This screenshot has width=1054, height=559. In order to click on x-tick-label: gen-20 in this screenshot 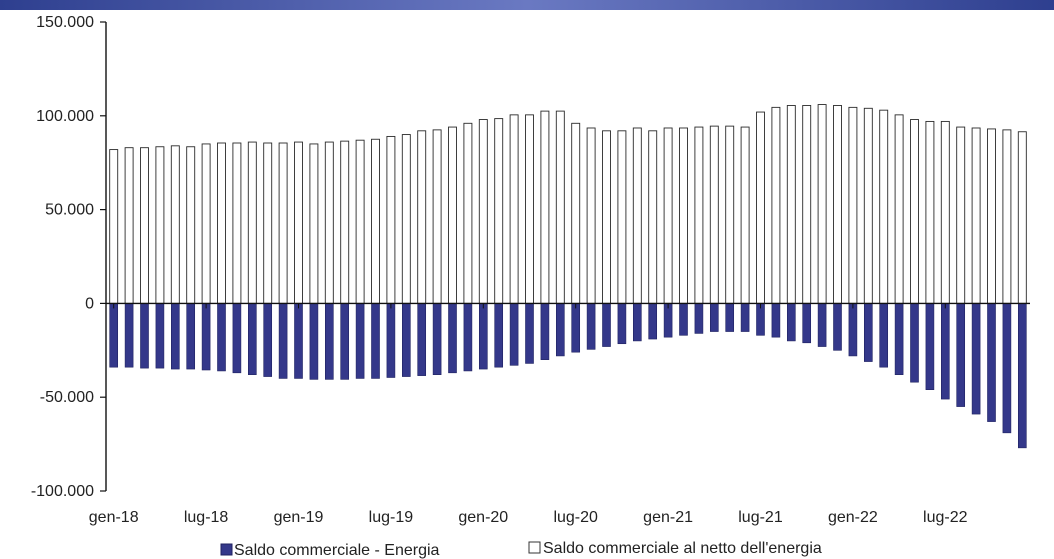, I will do `click(483, 517)`.